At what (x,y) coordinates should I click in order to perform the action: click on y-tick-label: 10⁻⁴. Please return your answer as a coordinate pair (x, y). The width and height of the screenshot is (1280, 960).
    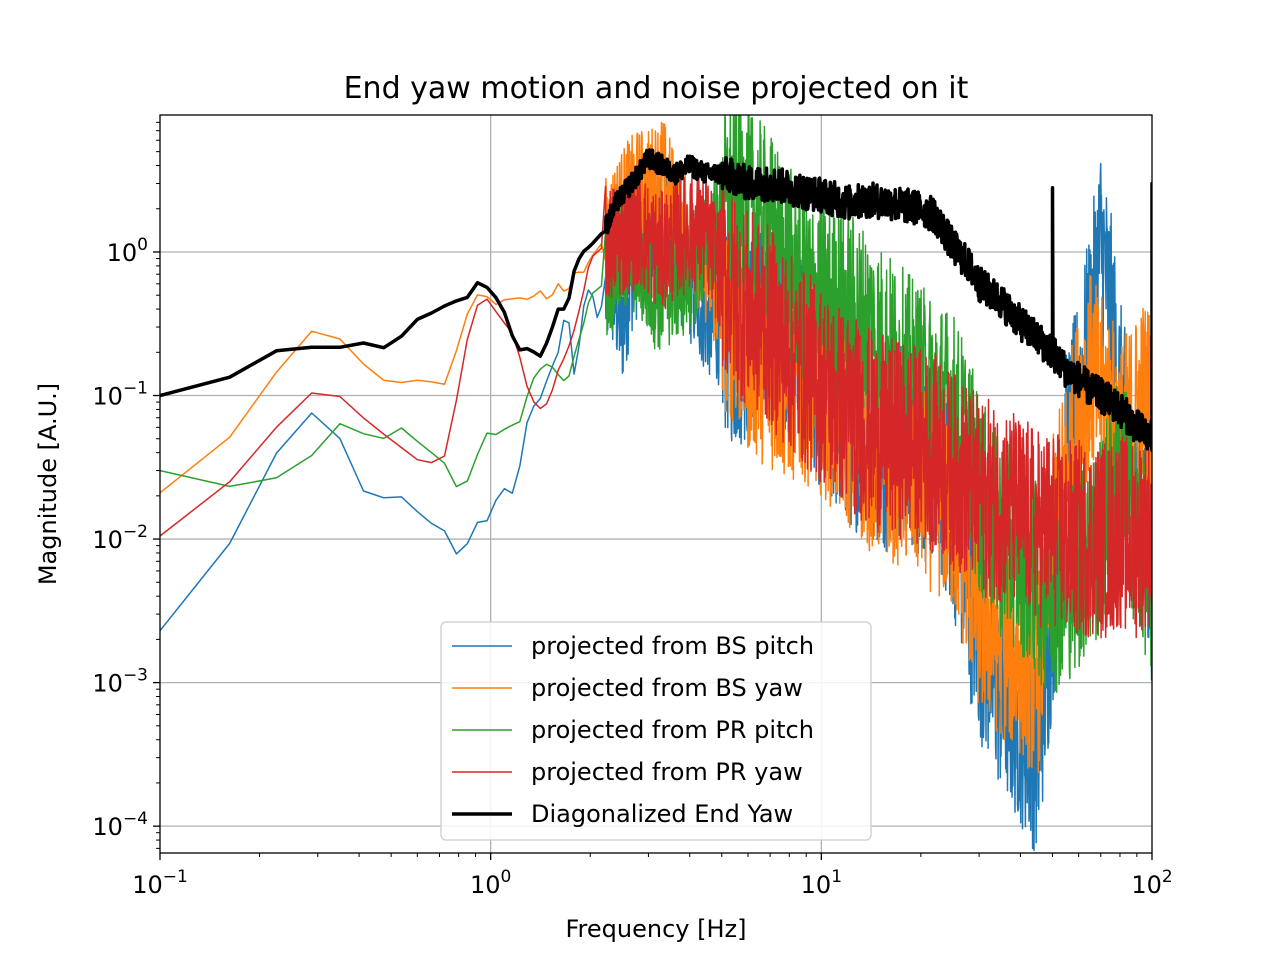
    Looking at the image, I should click on (120, 825).